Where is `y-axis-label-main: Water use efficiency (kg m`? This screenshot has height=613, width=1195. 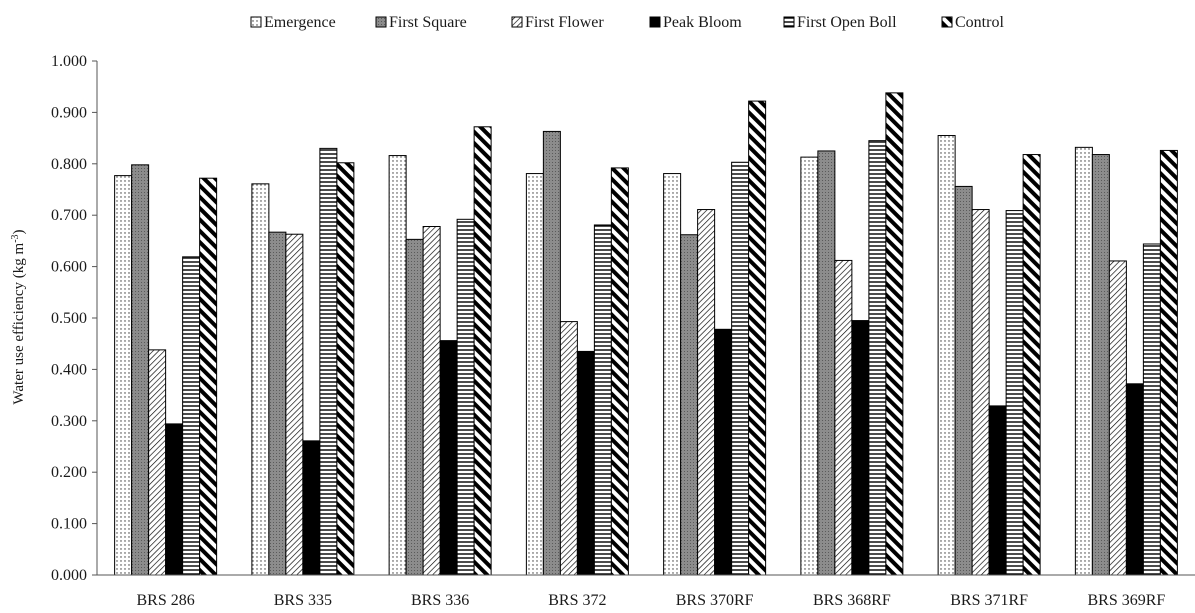
y-axis-label-main: Water use efficiency (kg m is located at coordinates (19, 323).